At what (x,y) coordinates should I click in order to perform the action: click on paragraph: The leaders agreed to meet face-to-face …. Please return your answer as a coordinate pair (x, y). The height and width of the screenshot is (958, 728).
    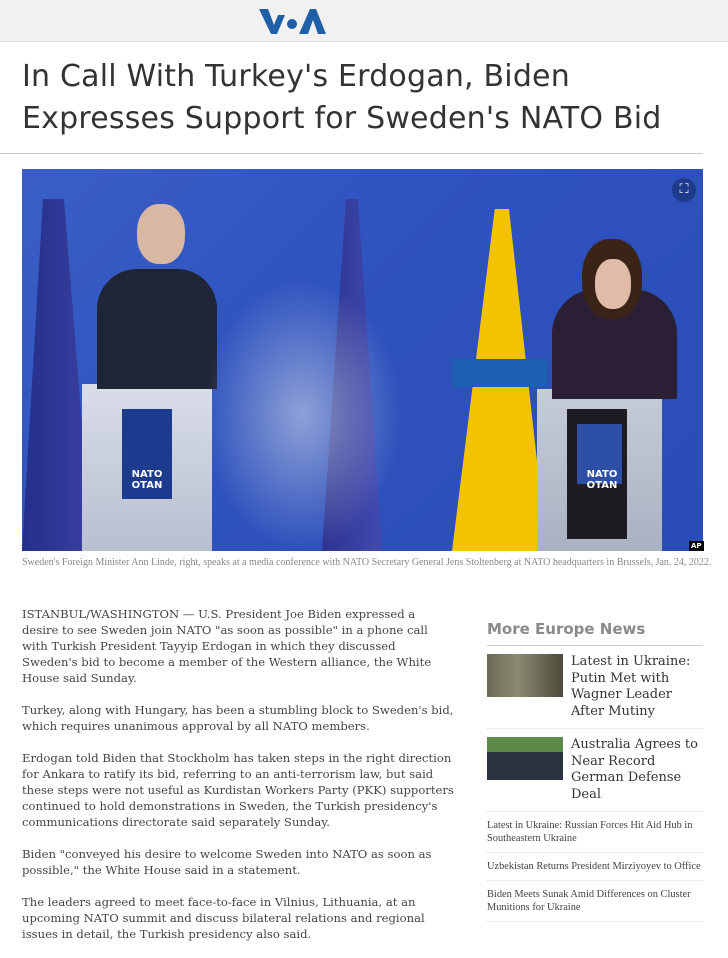
    Looking at the image, I should click on (223, 918).